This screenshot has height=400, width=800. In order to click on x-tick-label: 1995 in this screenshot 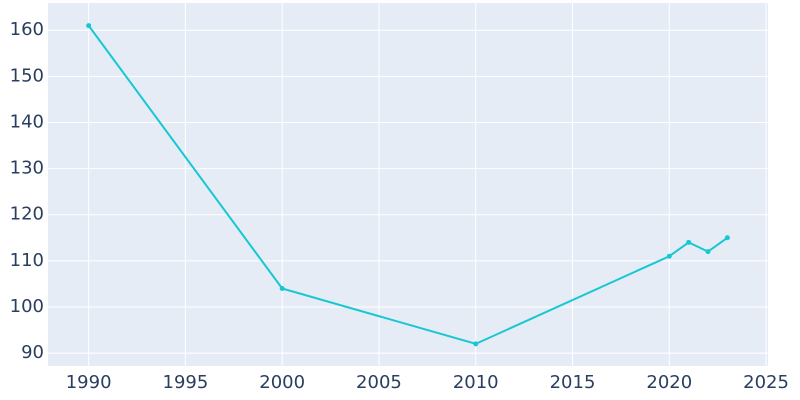, I will do `click(186, 382)`.